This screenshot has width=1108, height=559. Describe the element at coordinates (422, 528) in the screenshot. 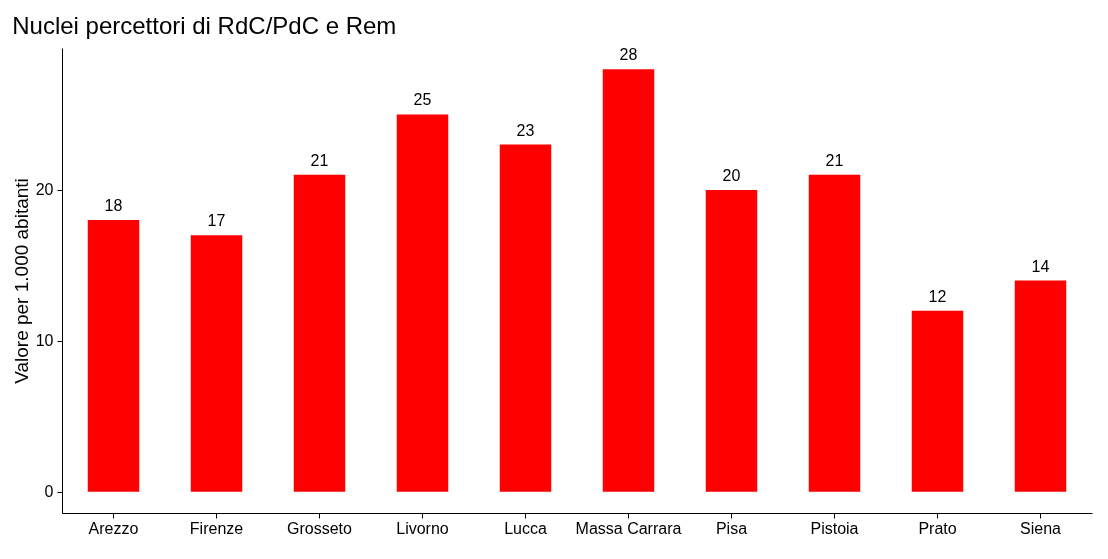

I see `x-tick-label: Livorno` at that location.